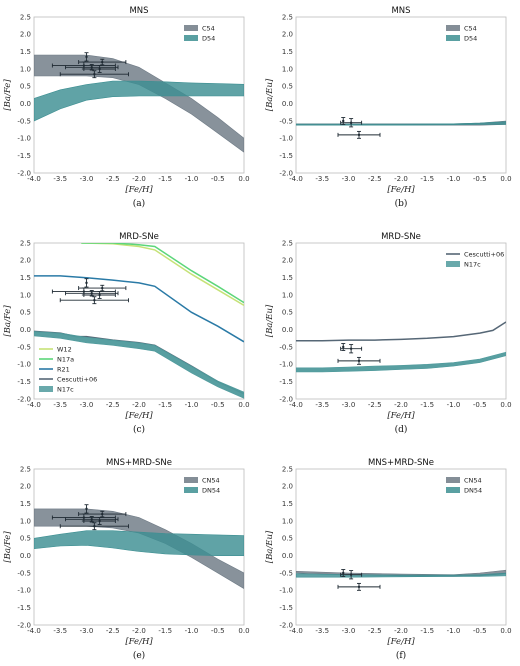  What do you see at coordinates (139, 429) in the screenshot?
I see `panel-caption: (c)` at bounding box center [139, 429].